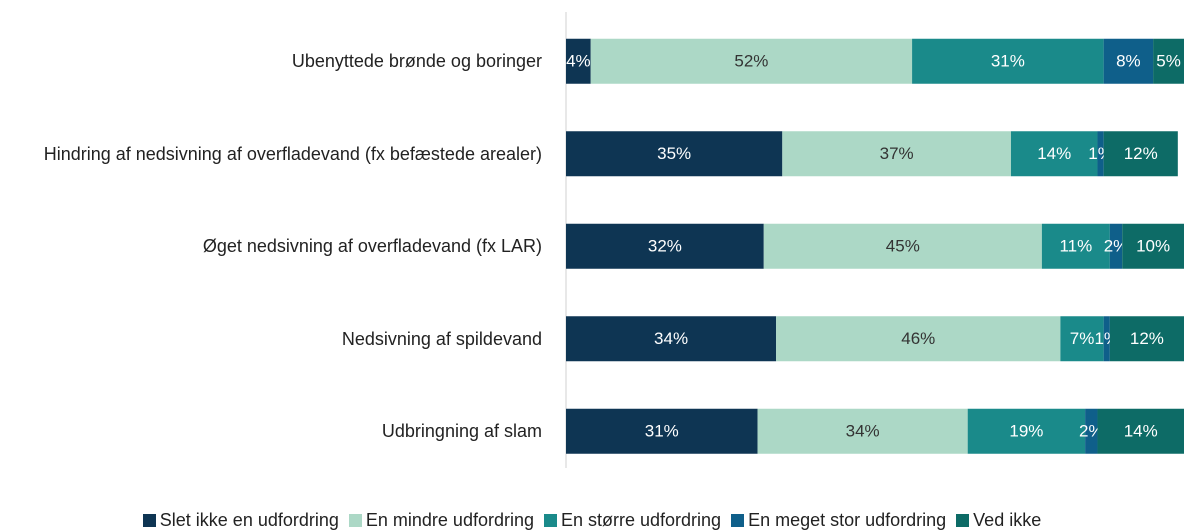  I want to click on legend-label: En meget stor udfordring, so click(847, 520).